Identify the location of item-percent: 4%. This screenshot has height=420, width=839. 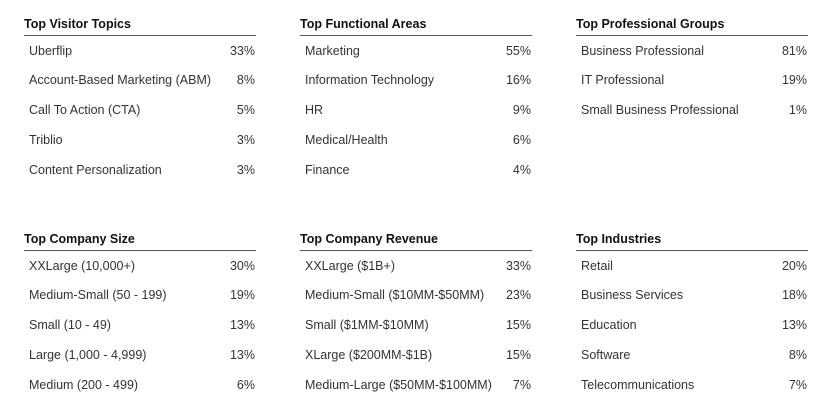
(521, 170).